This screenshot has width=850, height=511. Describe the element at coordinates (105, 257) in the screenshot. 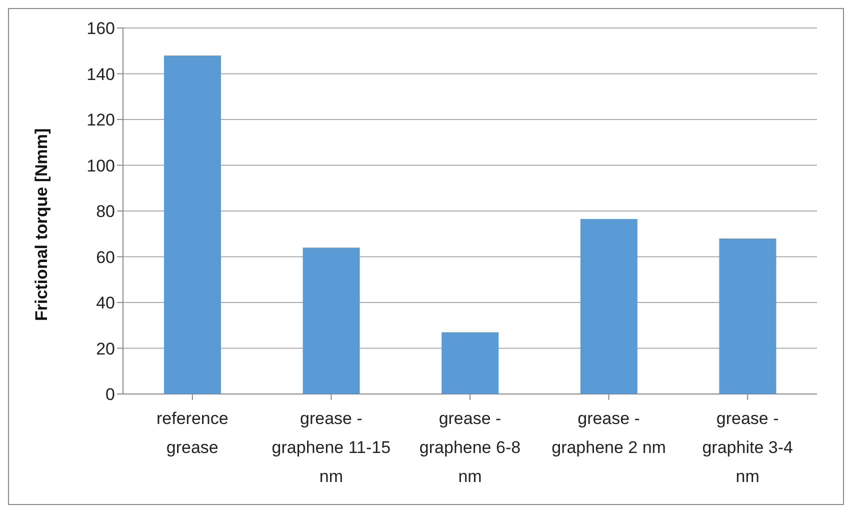

I see `y-tick-label: 60` at that location.